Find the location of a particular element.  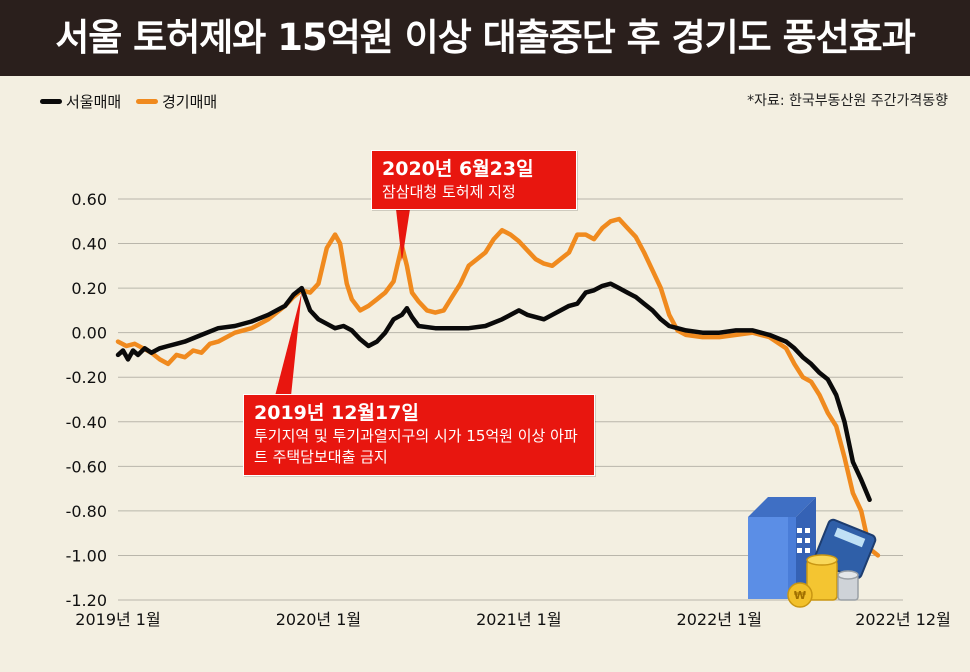

legend: 서울매매 경기매매 is located at coordinates (133, 101).